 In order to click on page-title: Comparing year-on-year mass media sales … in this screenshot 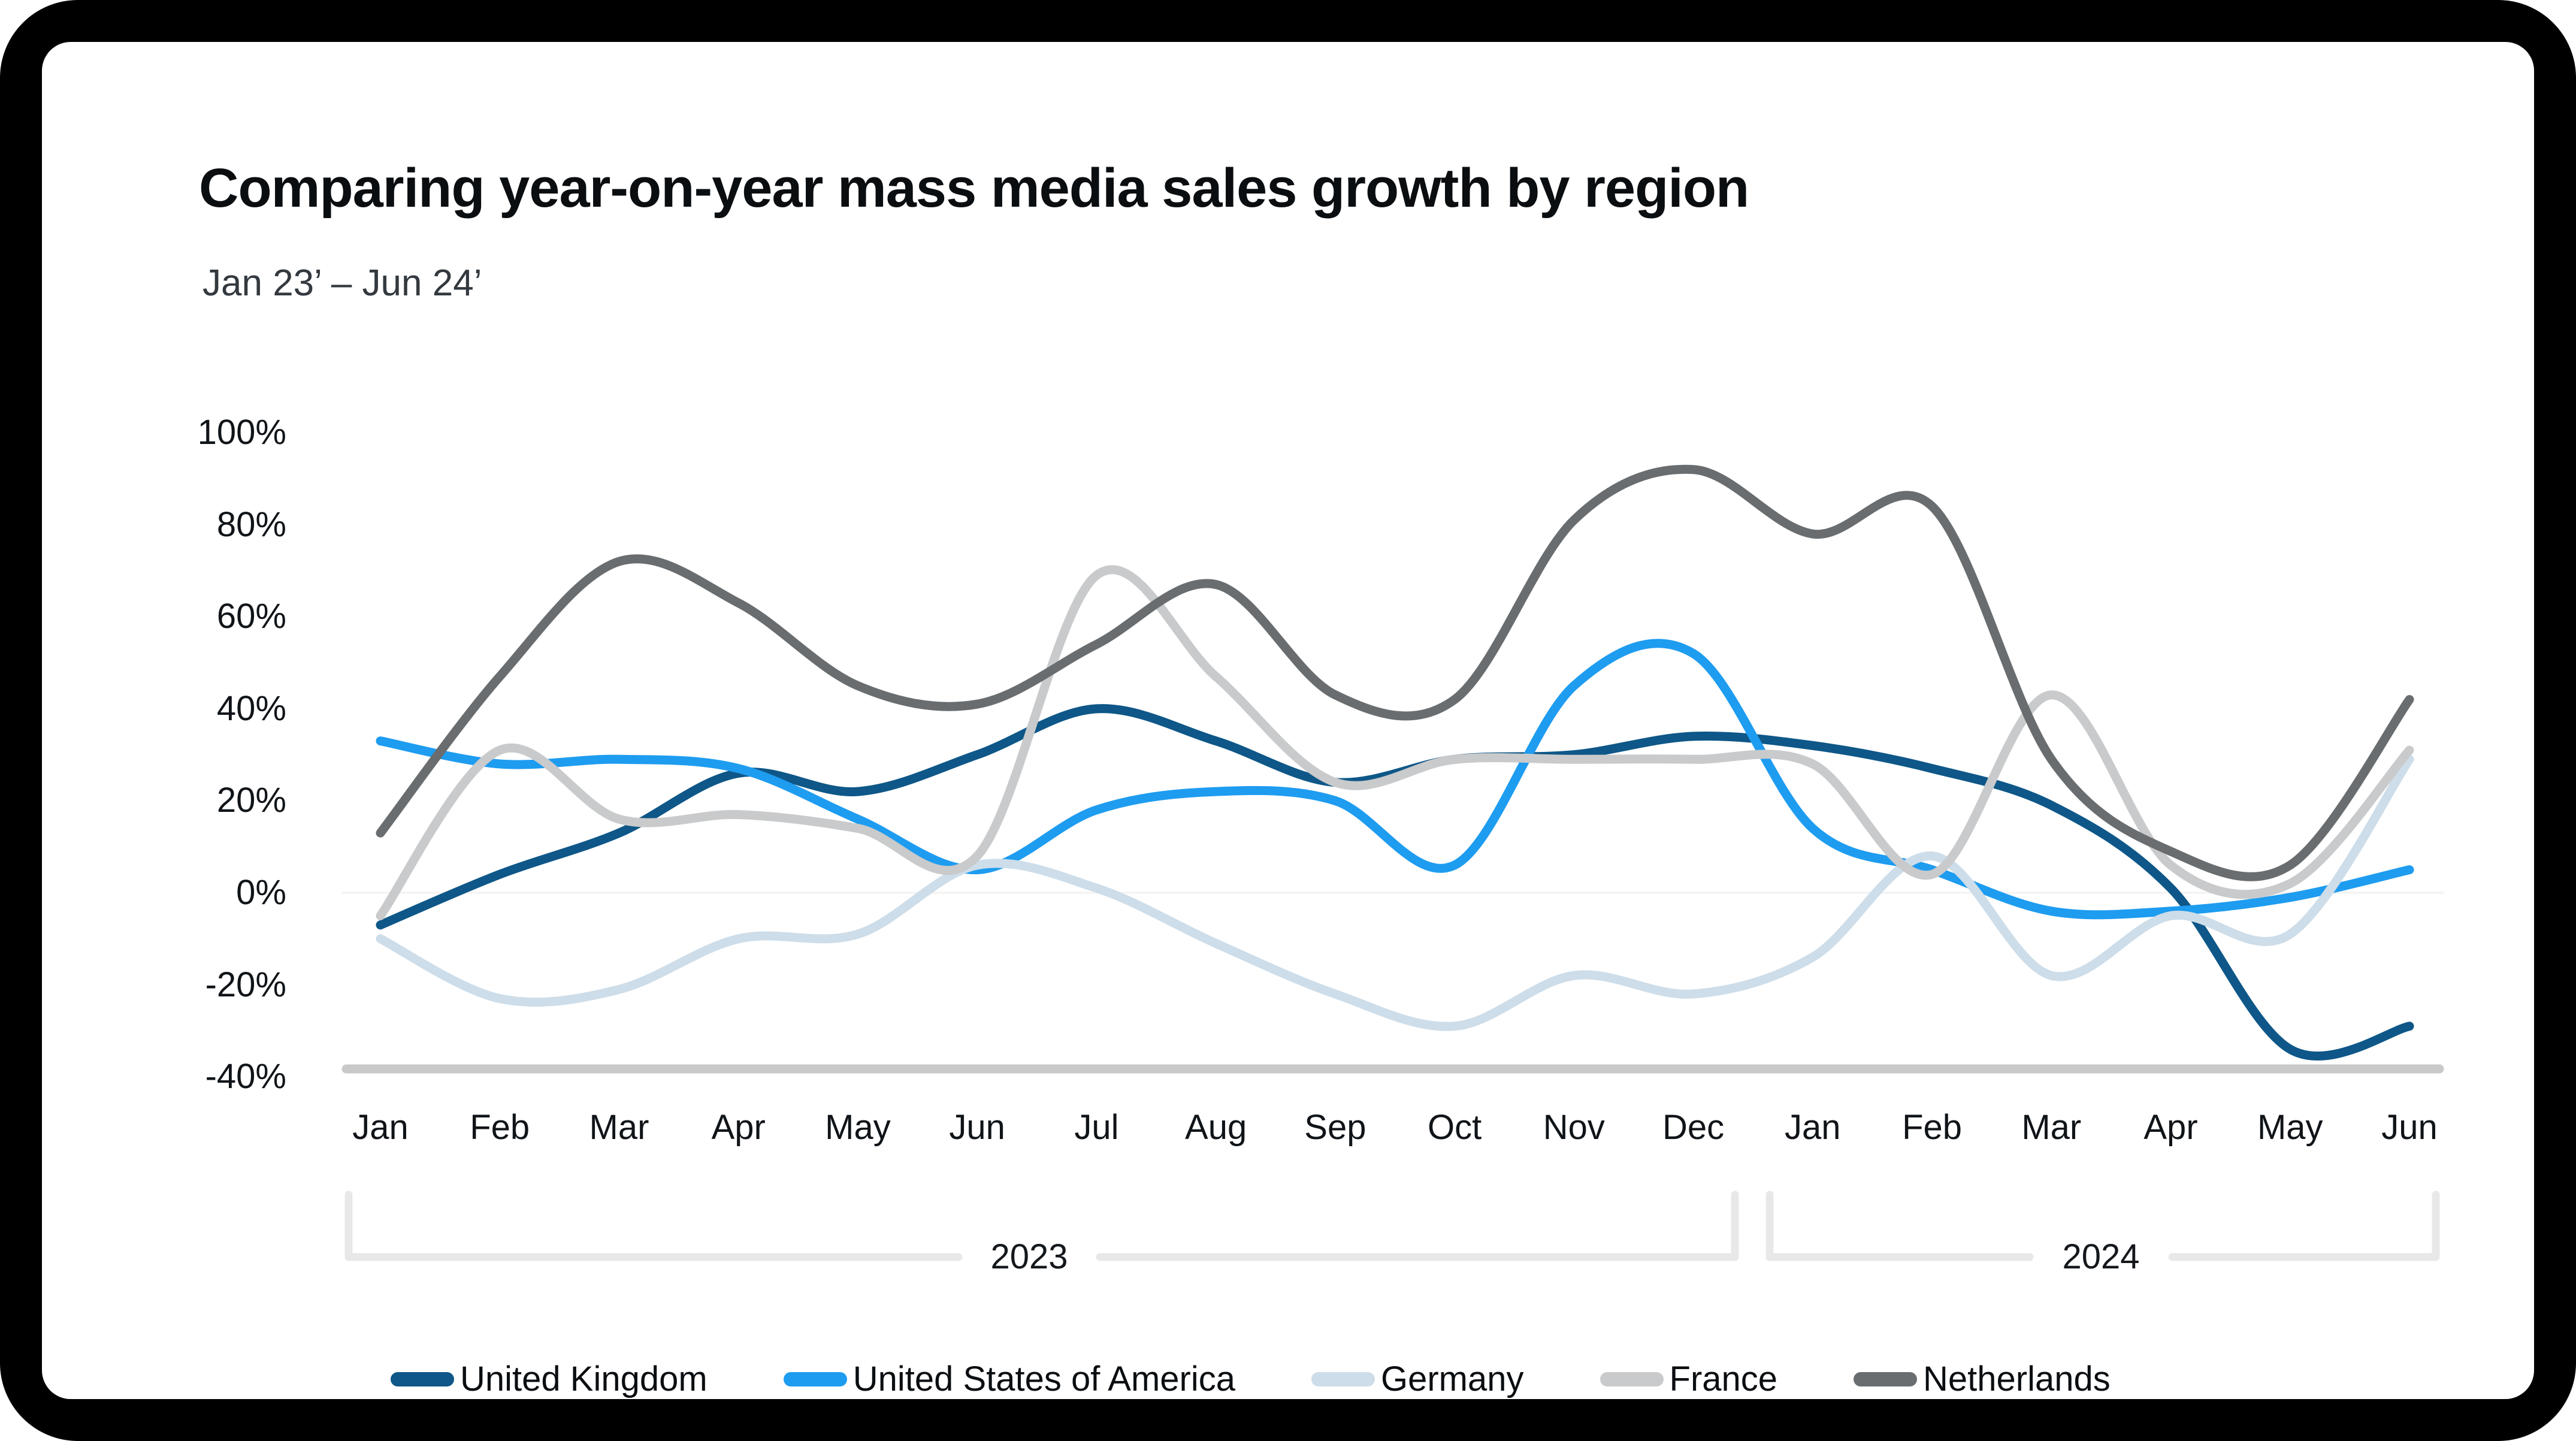, I will do `click(974, 188)`.